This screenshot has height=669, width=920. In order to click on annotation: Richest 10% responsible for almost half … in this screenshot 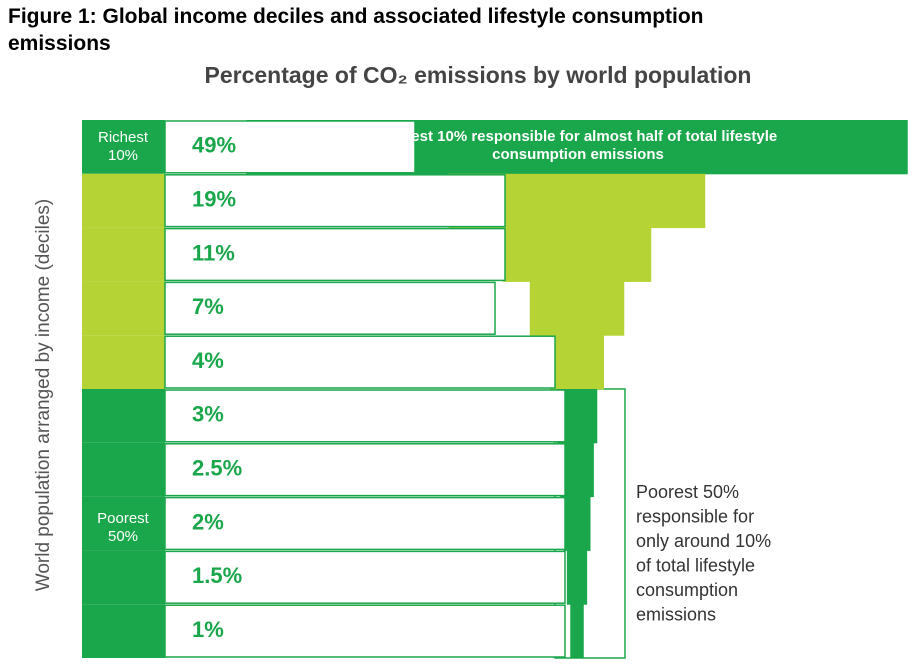, I will do `click(578, 136)`.